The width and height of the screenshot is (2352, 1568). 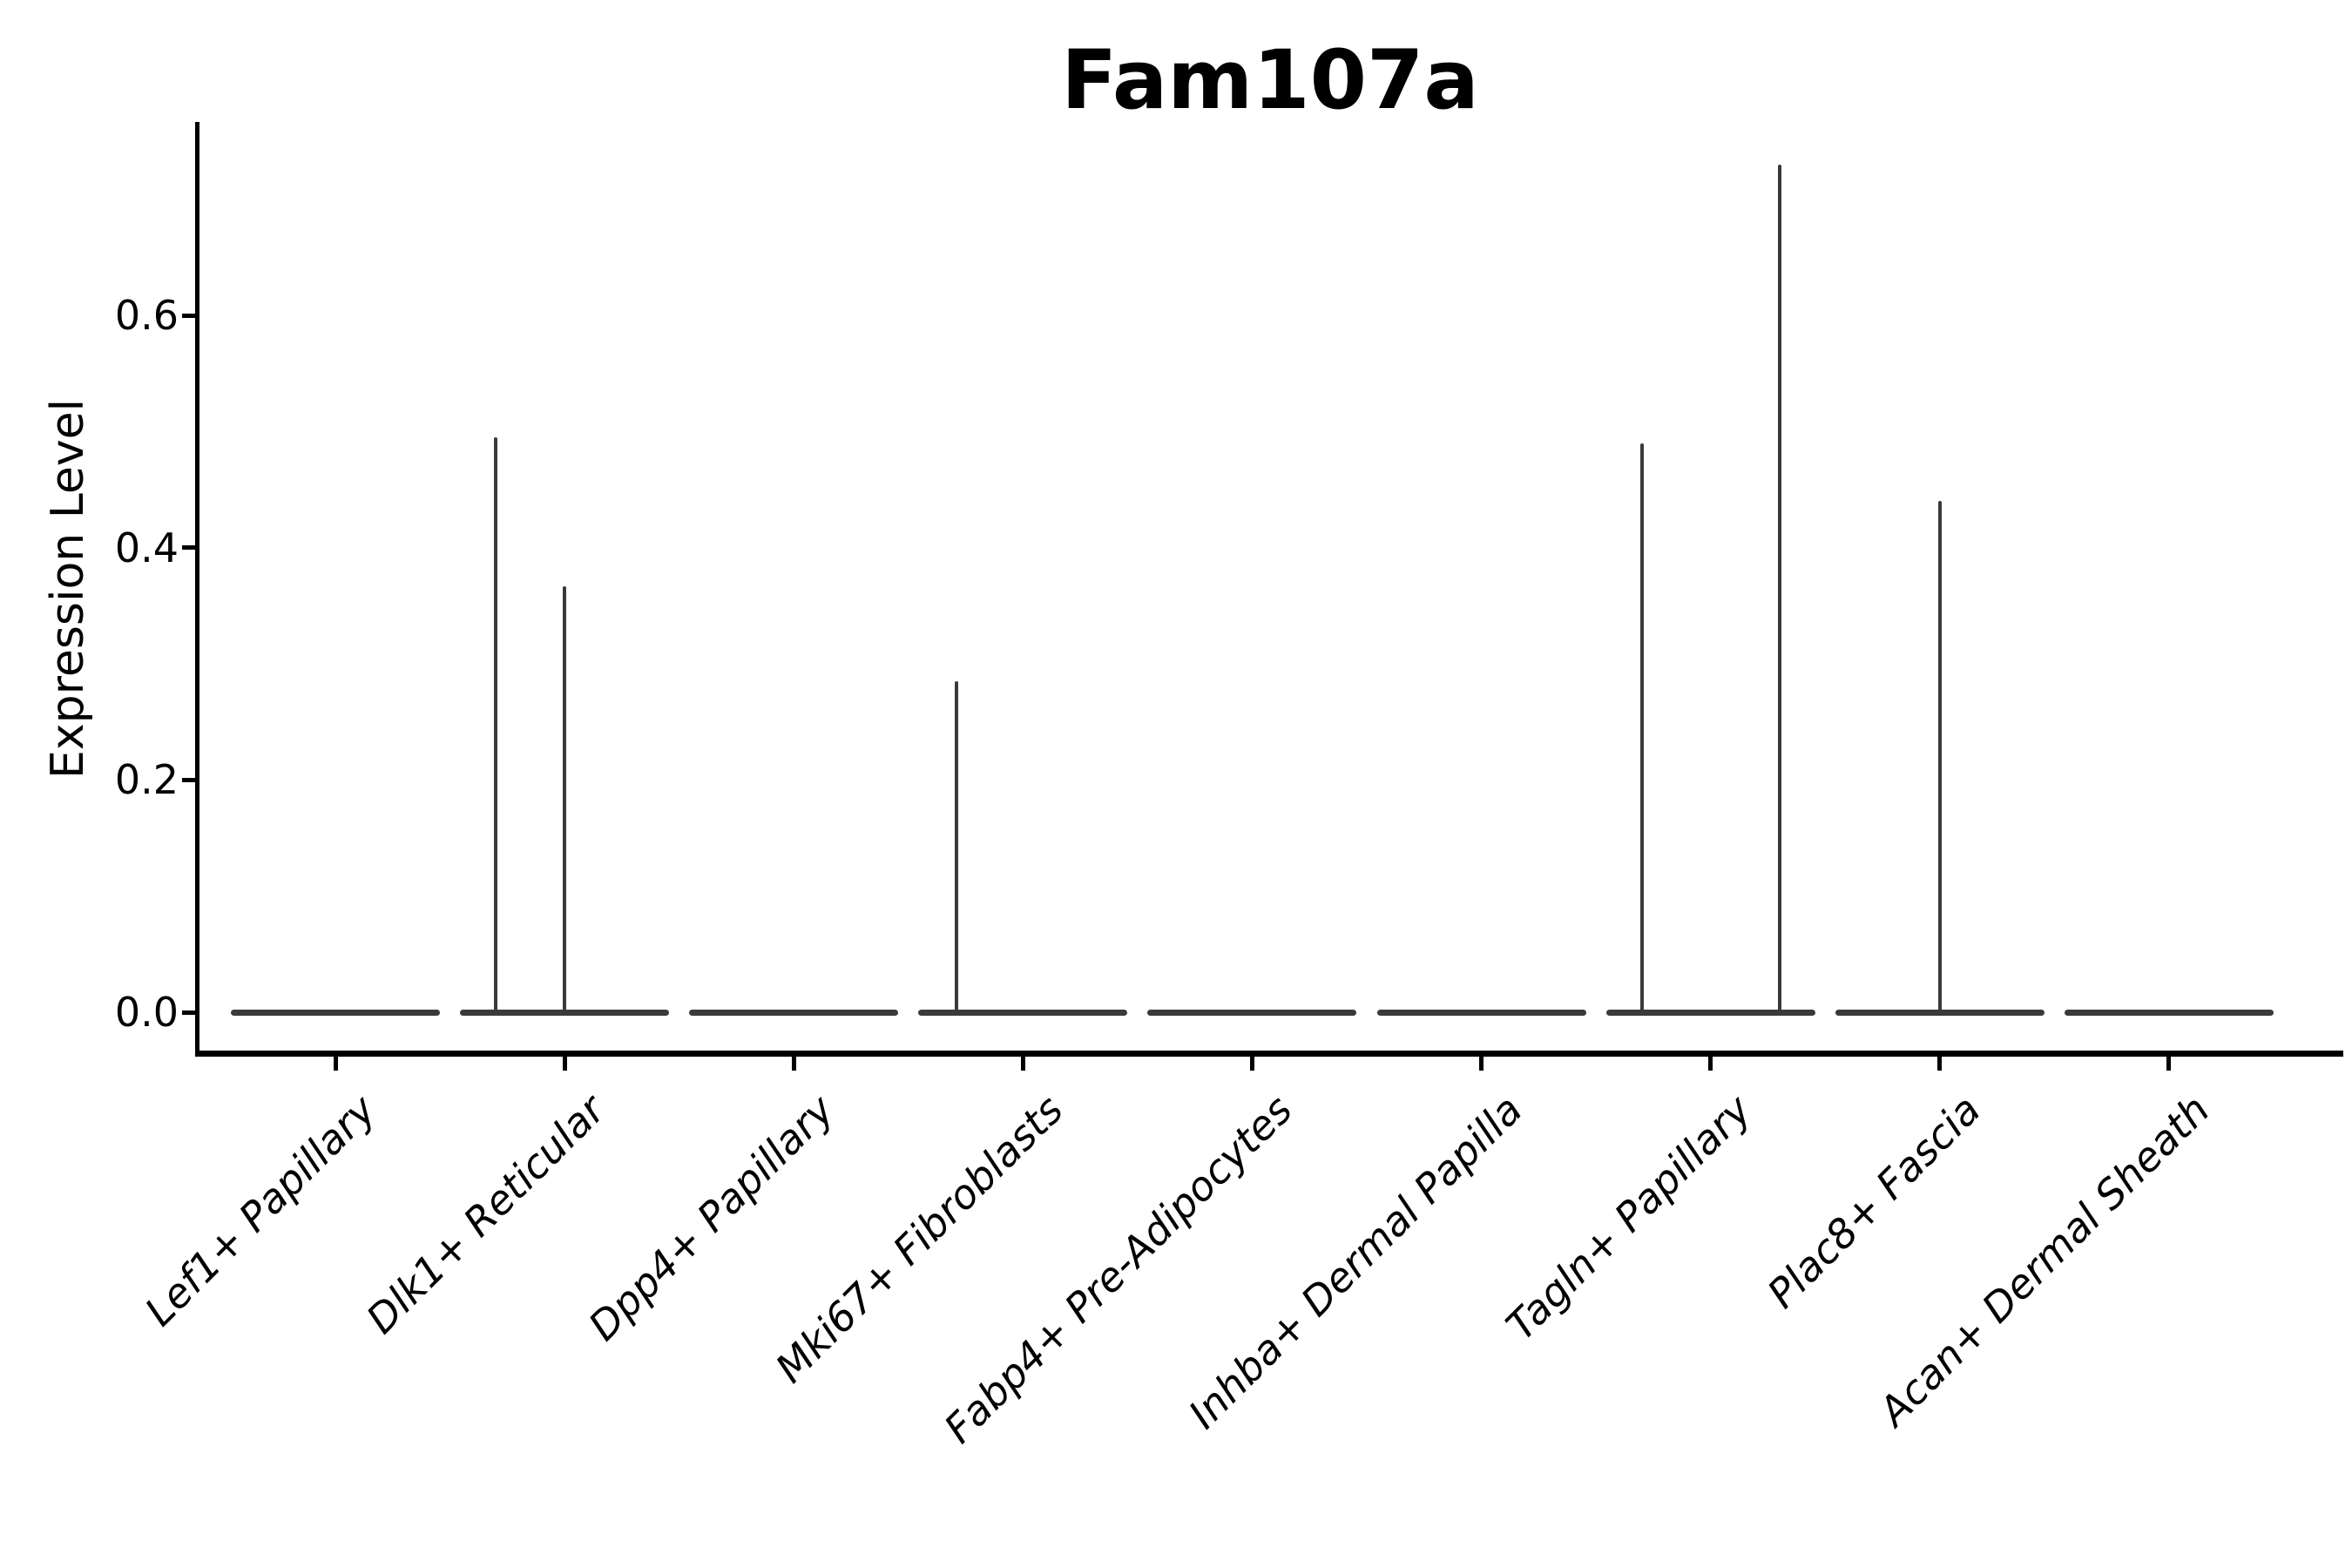 What do you see at coordinates (1270, 80) in the screenshot?
I see `plot-title: Fam107a` at bounding box center [1270, 80].